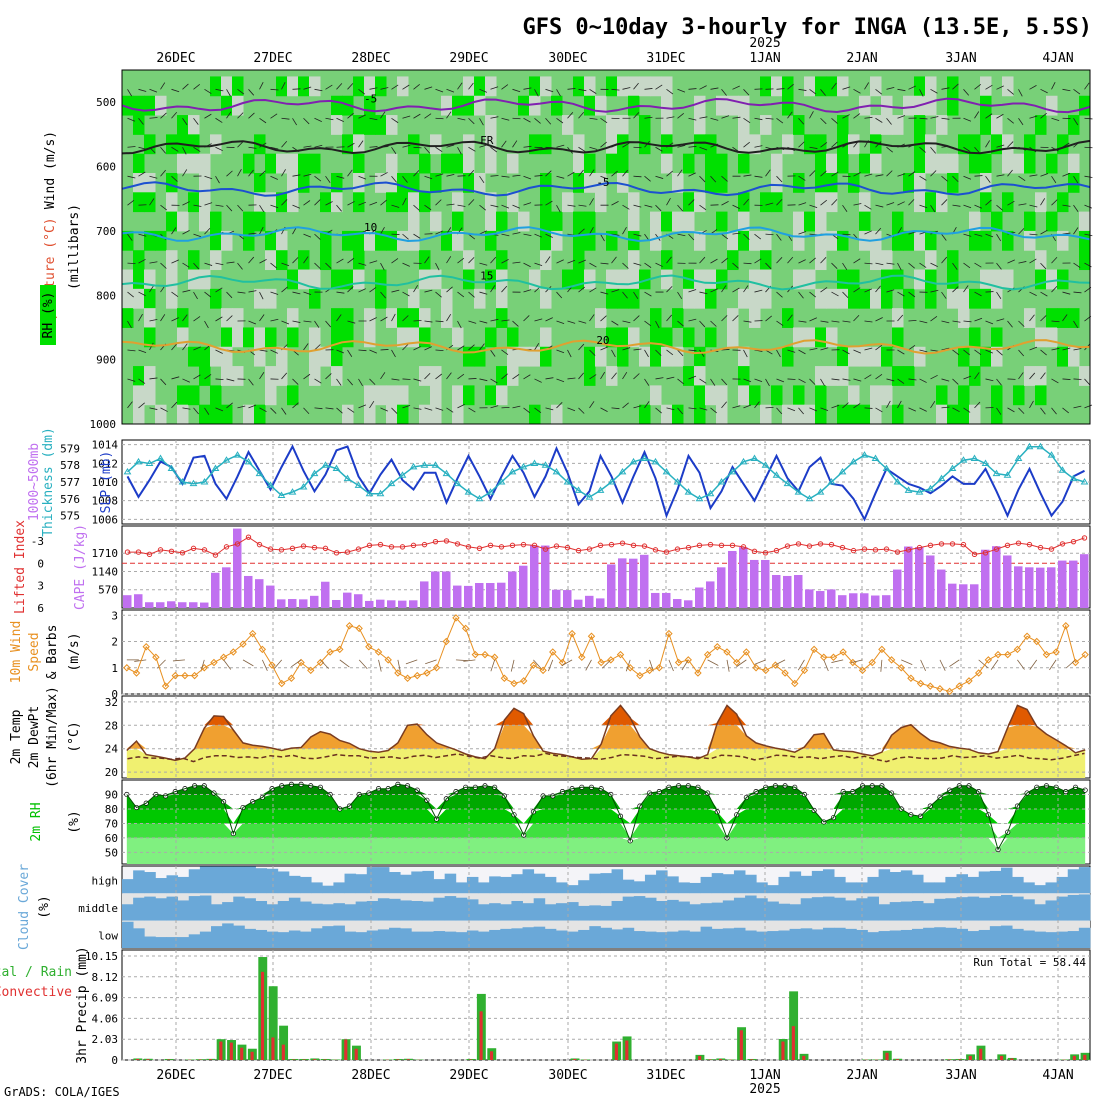 The width and height of the screenshot is (1100, 1100). What do you see at coordinates (602, 182) in the screenshot?
I see `isotherm-label: -5` at bounding box center [602, 182].